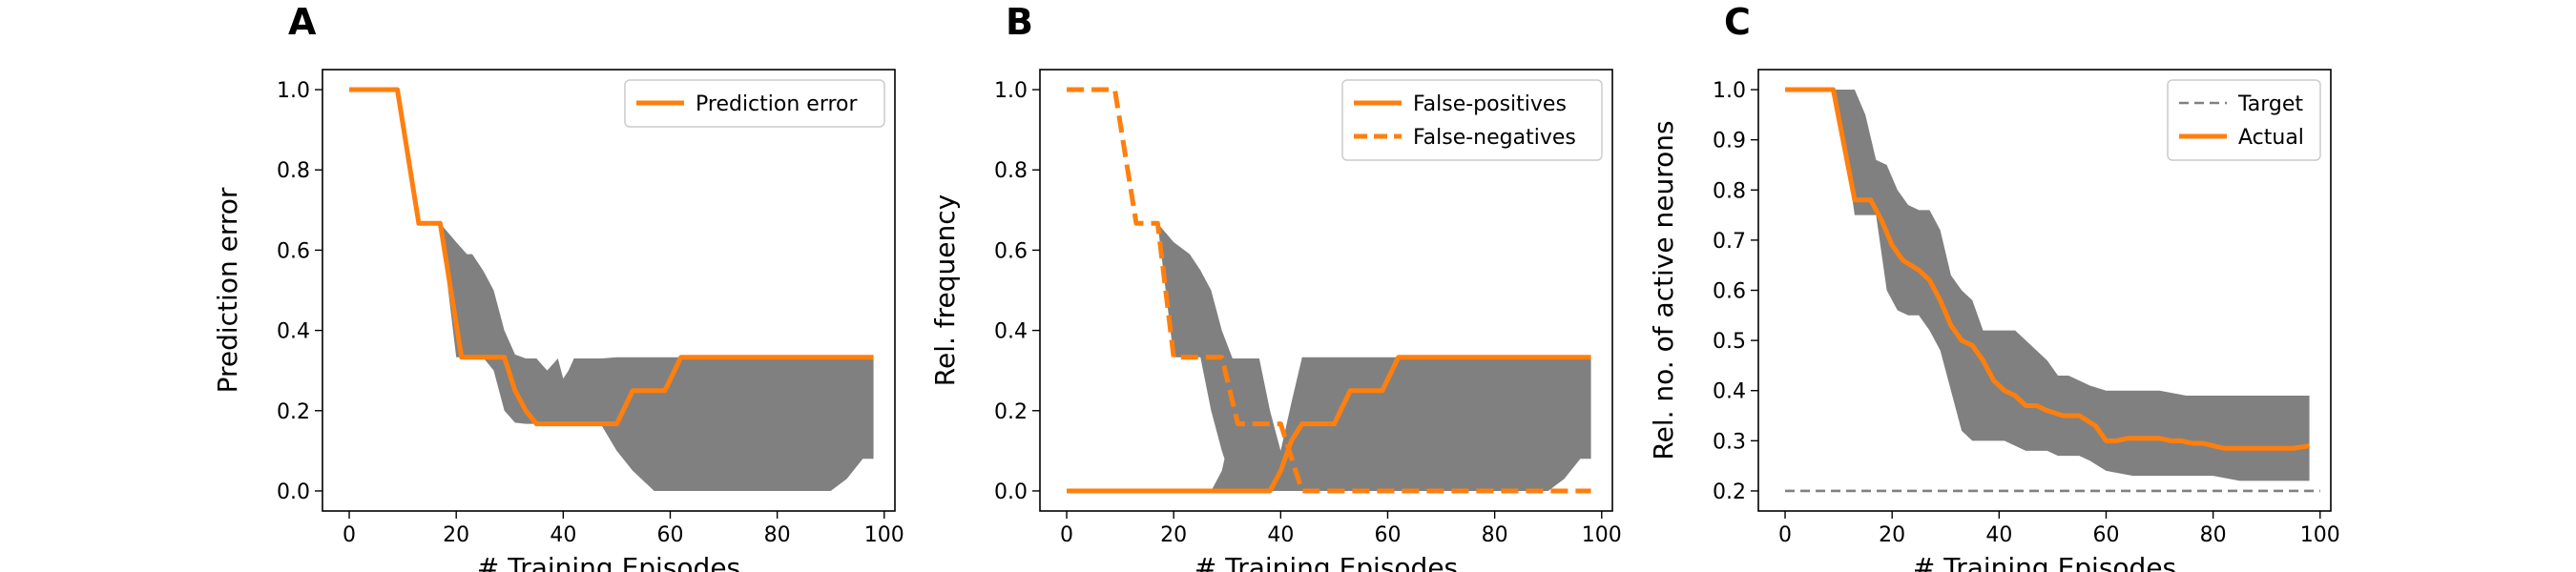 The width and height of the screenshot is (2576, 572). What do you see at coordinates (1494, 138) in the screenshot?
I see `legend-label: False-negatives` at bounding box center [1494, 138].